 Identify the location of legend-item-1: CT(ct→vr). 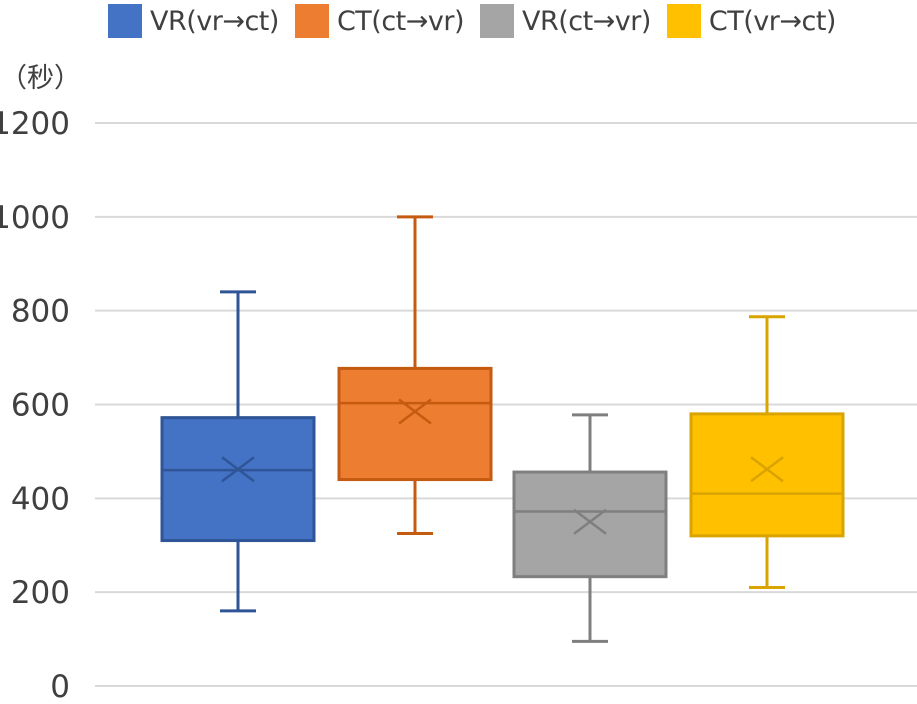
(379, 21).